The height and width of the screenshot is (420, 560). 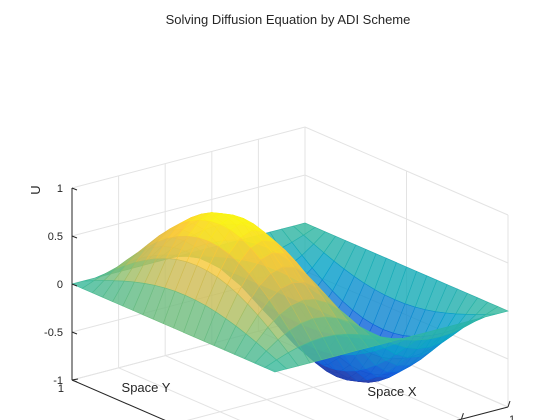 I want to click on y-axis-line, so click(x=118, y=399).